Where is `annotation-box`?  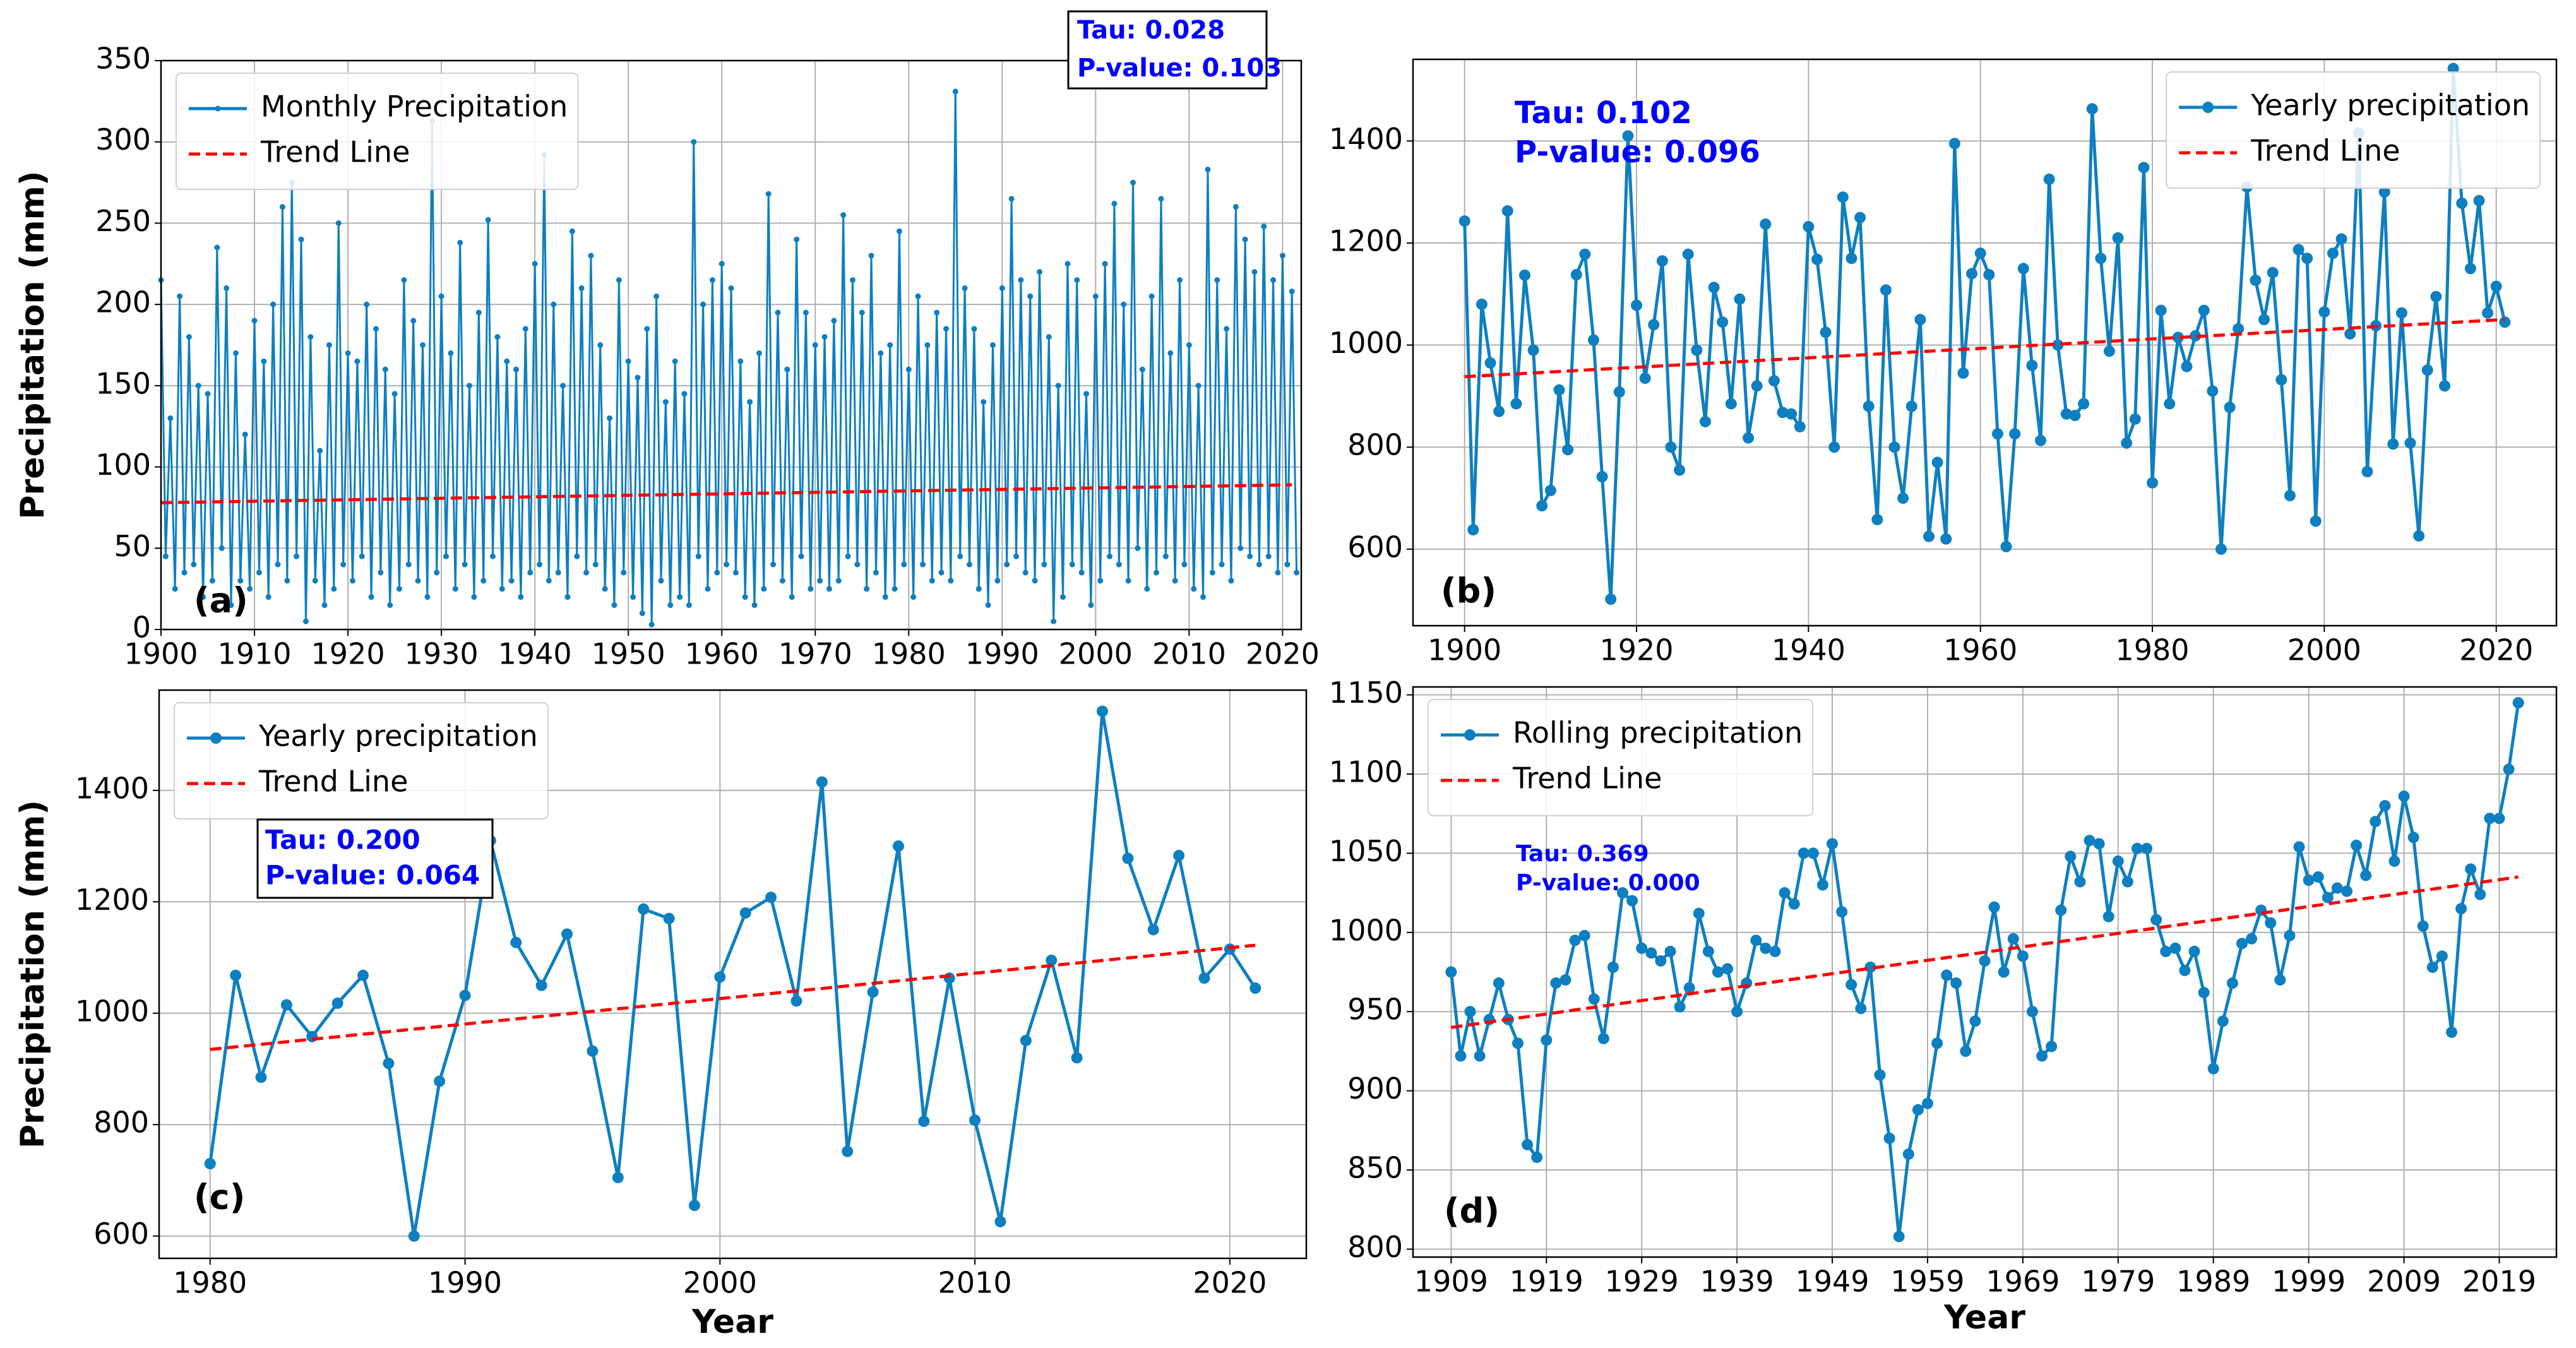 annotation-box is located at coordinates (1167, 50).